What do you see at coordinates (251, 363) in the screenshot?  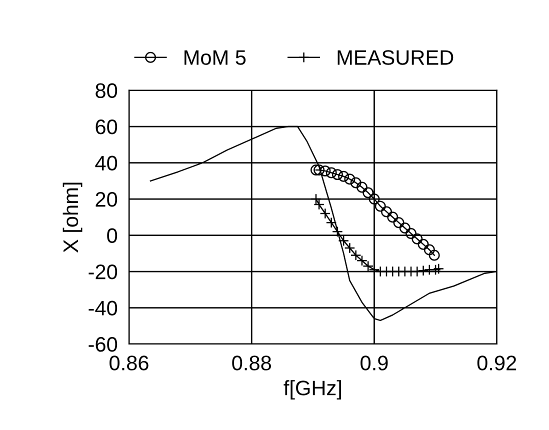 I see `x-tick-label: 0.88` at bounding box center [251, 363].